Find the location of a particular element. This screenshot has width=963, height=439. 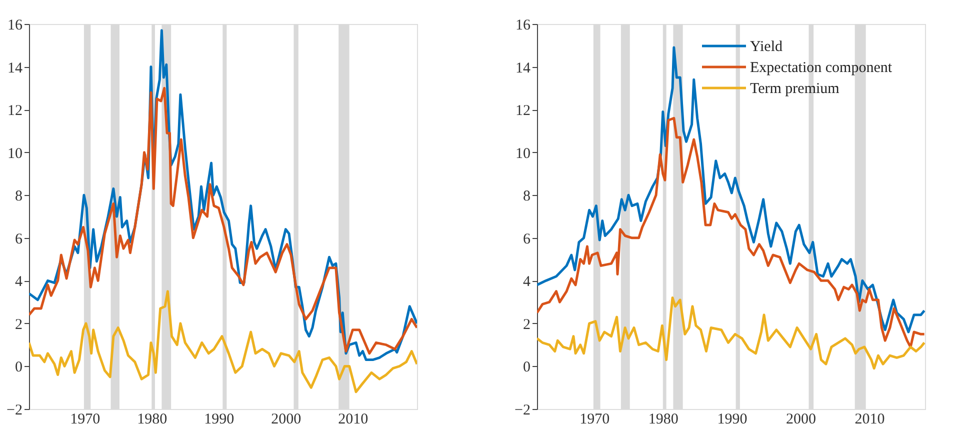

legend-label: Expectation component is located at coordinates (821, 68).